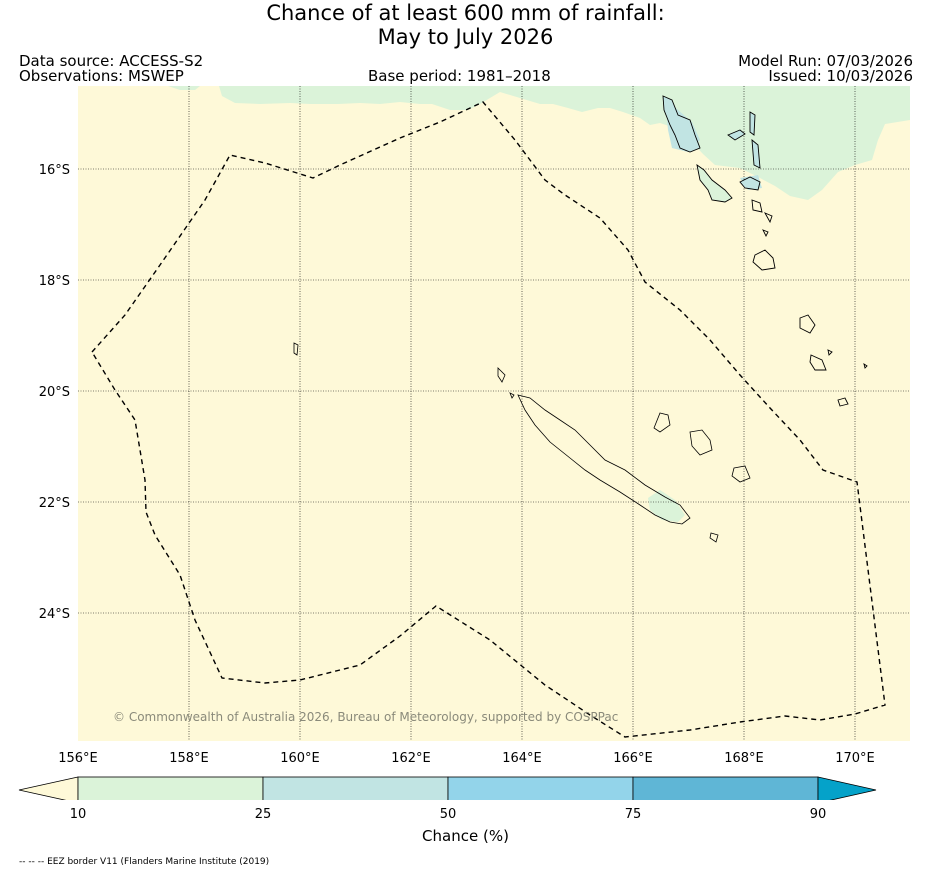  What do you see at coordinates (411, 758) in the screenshot?
I see `lon-label-162e: 162°E` at bounding box center [411, 758].